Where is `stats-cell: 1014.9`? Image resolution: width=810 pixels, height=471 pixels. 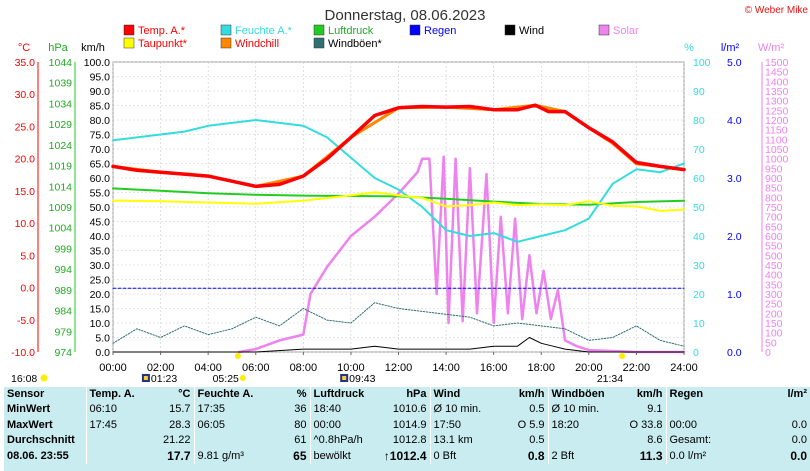
stats-cell: 1014.9 is located at coordinates (409, 424).